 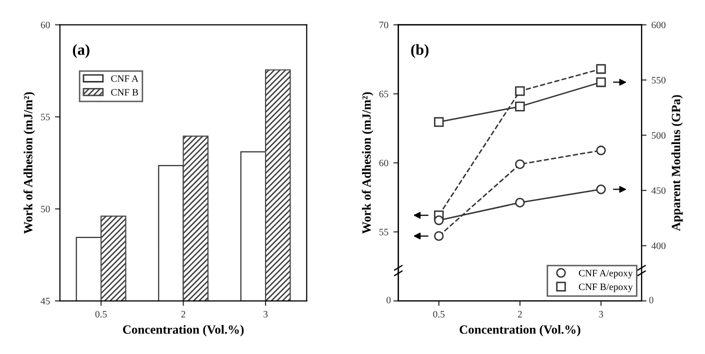 I want to click on y2-tick-label: 450, so click(x=658, y=190).